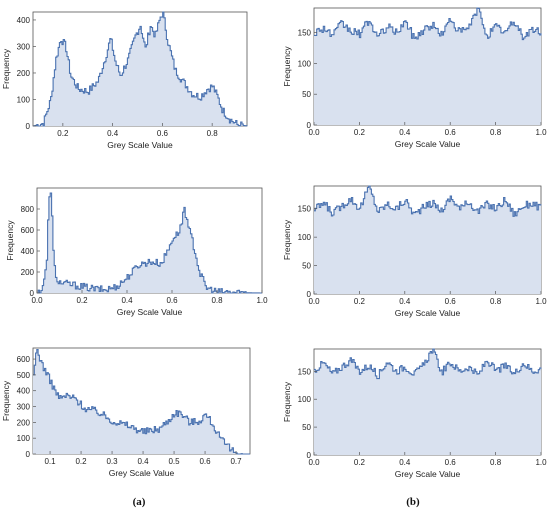  Describe the element at coordinates (174, 461) in the screenshot. I see `x-tick-label: 0.5` at that location.